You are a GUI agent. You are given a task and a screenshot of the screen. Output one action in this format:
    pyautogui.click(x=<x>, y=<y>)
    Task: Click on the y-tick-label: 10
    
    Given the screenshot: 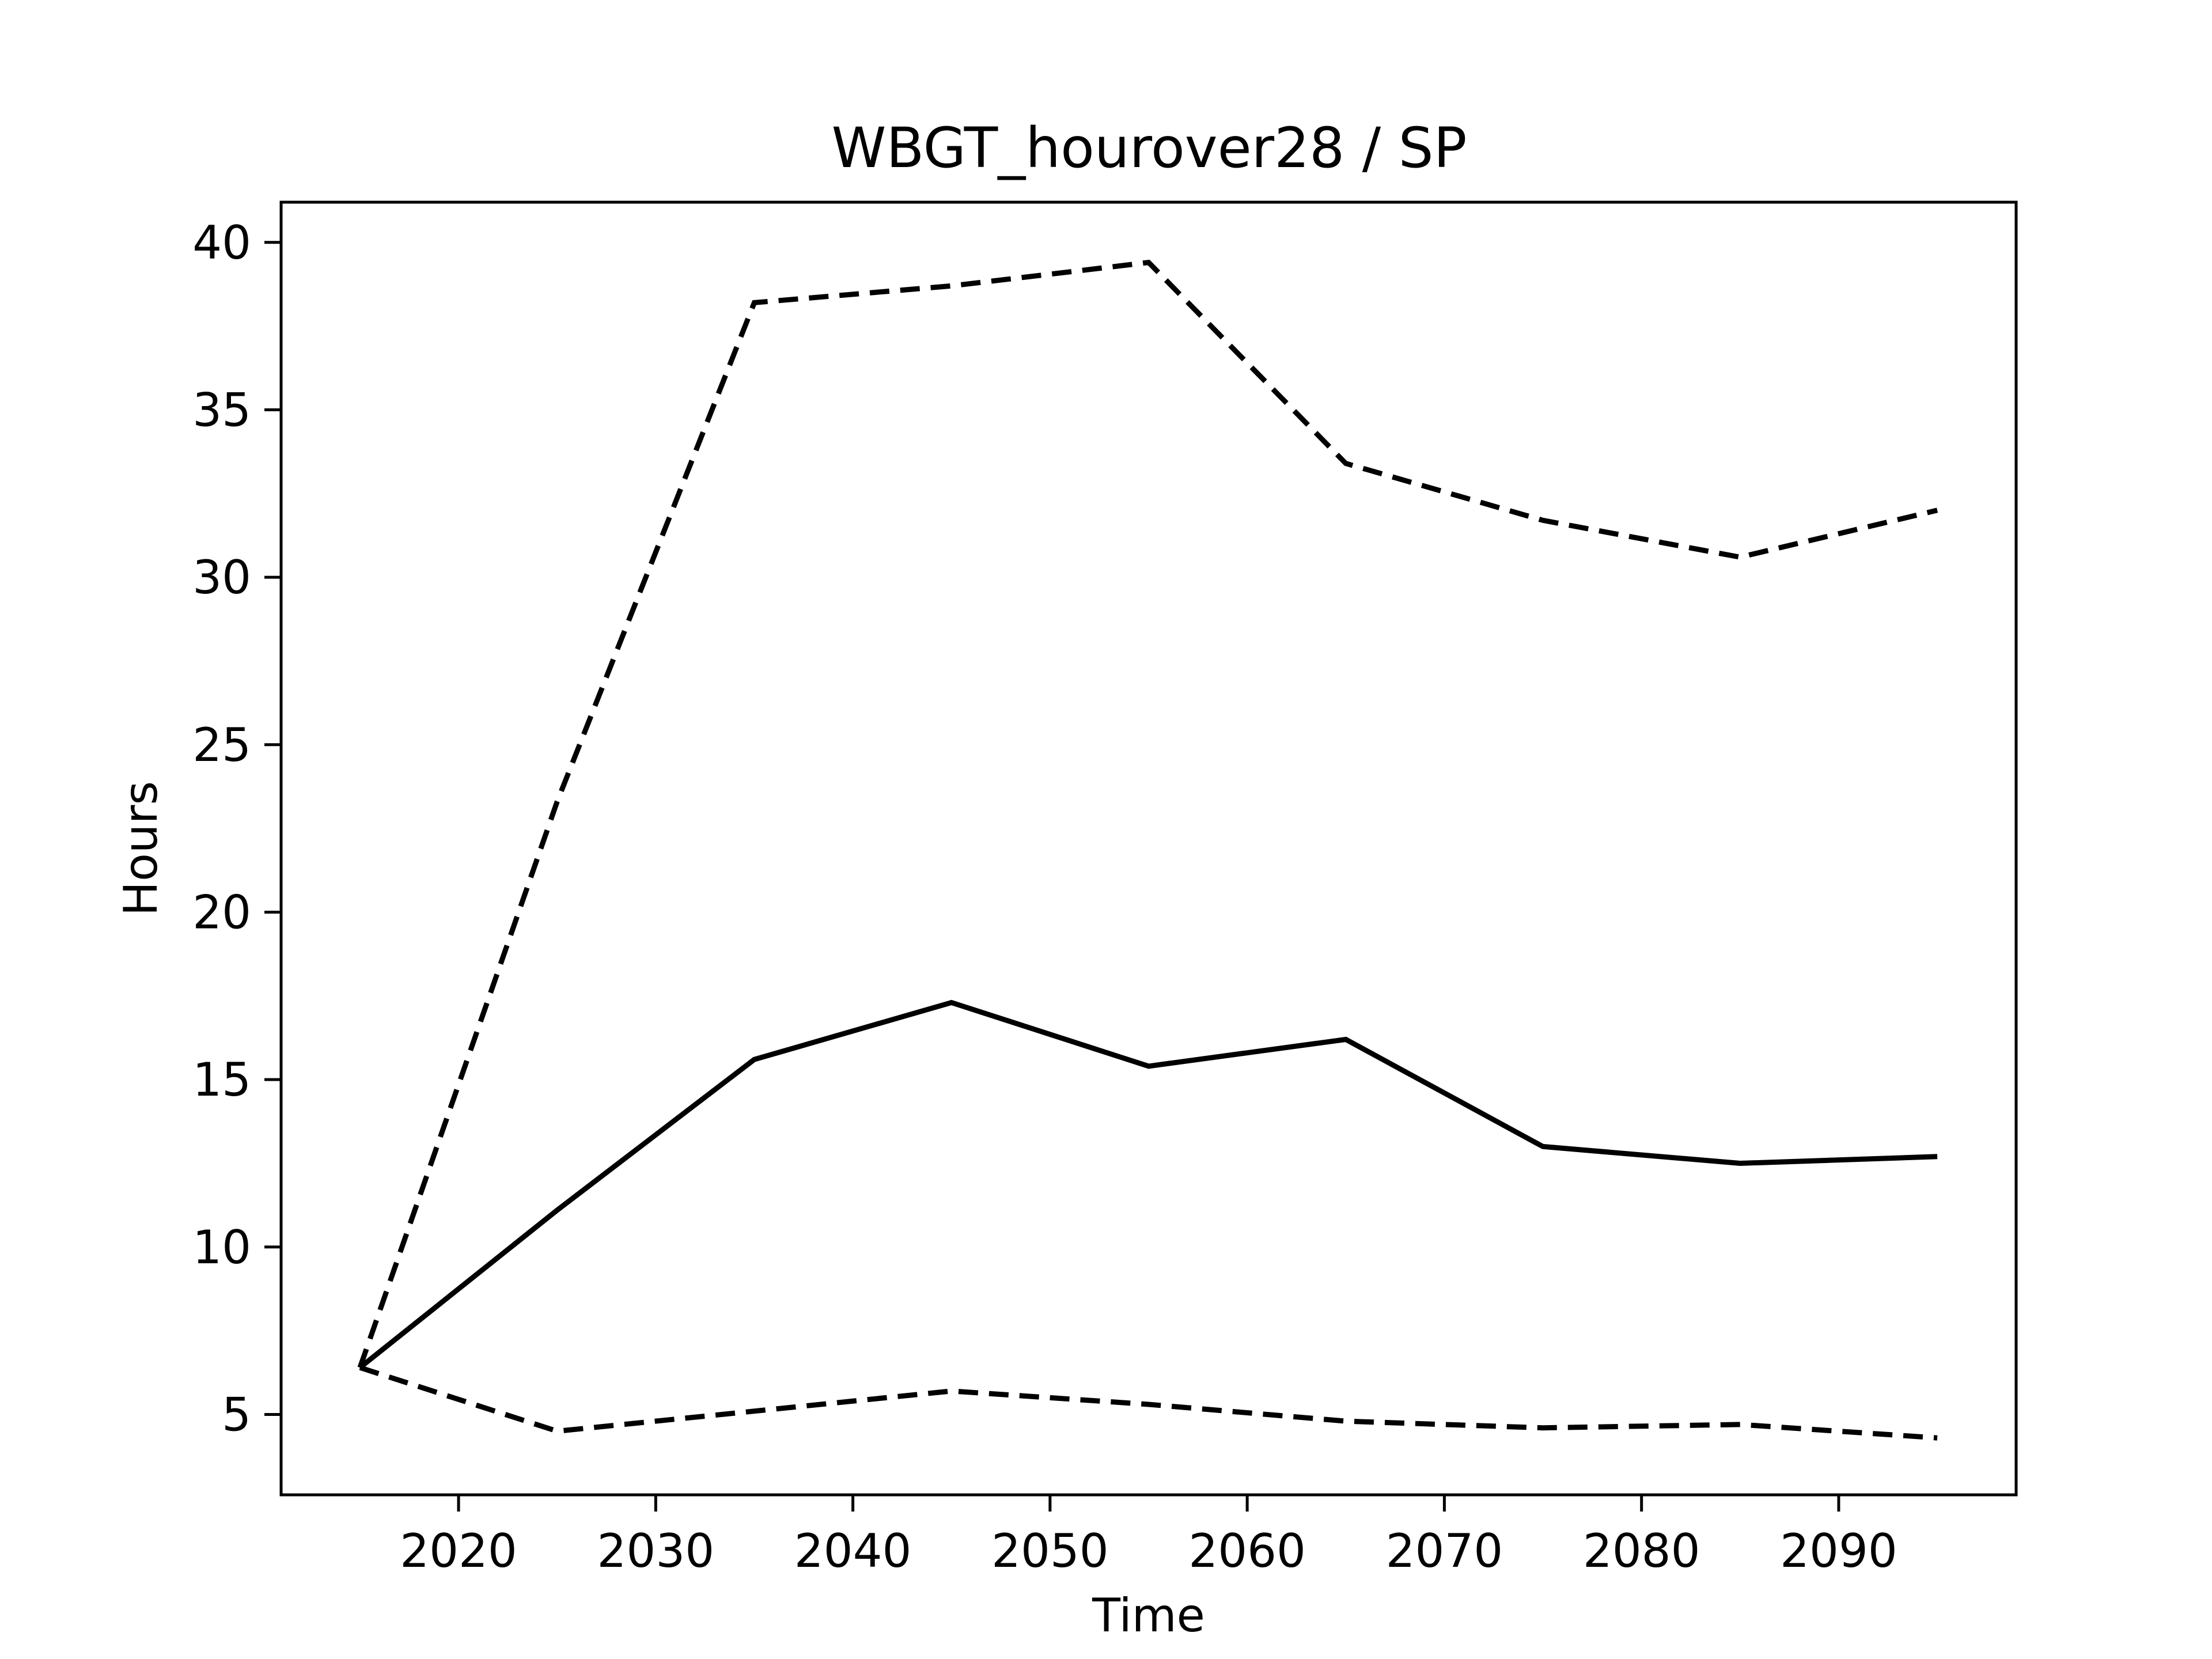 What is the action you would take?
    pyautogui.click(x=221, y=1247)
    